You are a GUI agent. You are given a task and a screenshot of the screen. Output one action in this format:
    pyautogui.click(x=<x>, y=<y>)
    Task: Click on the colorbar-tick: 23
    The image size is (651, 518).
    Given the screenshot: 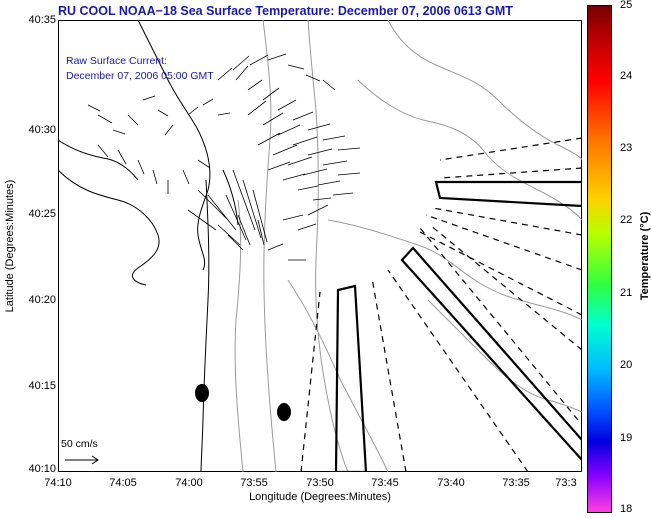 What is the action you would take?
    pyautogui.click(x=626, y=148)
    